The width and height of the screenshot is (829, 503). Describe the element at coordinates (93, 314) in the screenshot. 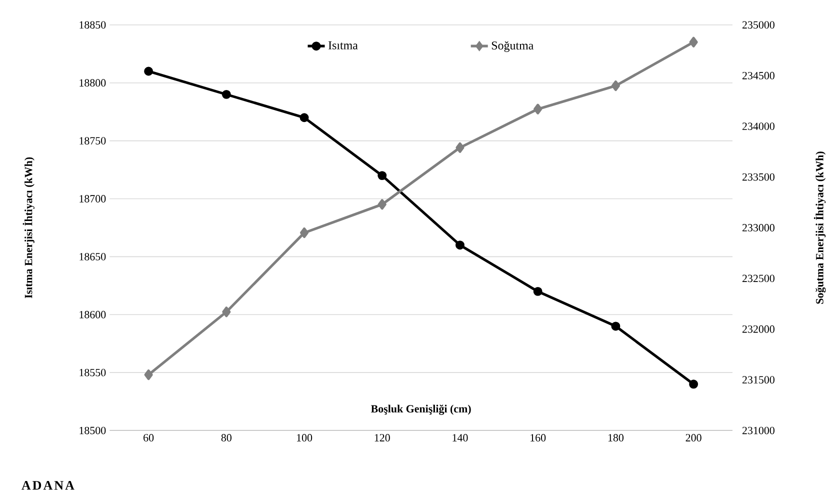

I see `y-tick-label: 18600` at that location.